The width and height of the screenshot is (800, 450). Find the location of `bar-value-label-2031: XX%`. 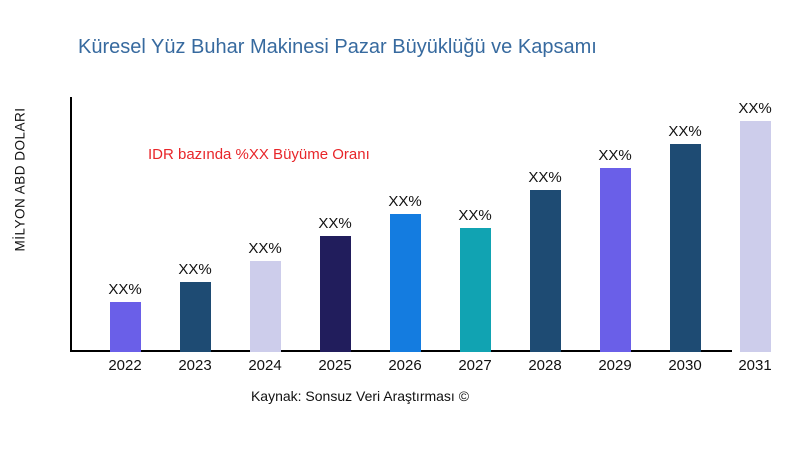

bar-value-label-2031: XX% is located at coordinates (755, 108).